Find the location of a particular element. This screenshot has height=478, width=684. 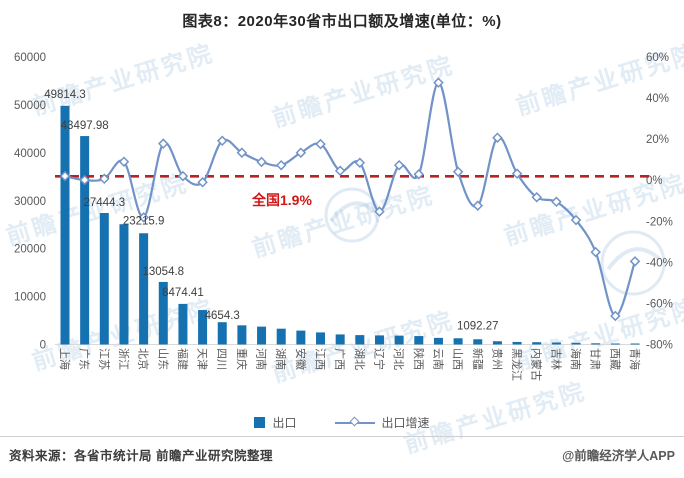

marker-湖北 is located at coordinates (360, 163).